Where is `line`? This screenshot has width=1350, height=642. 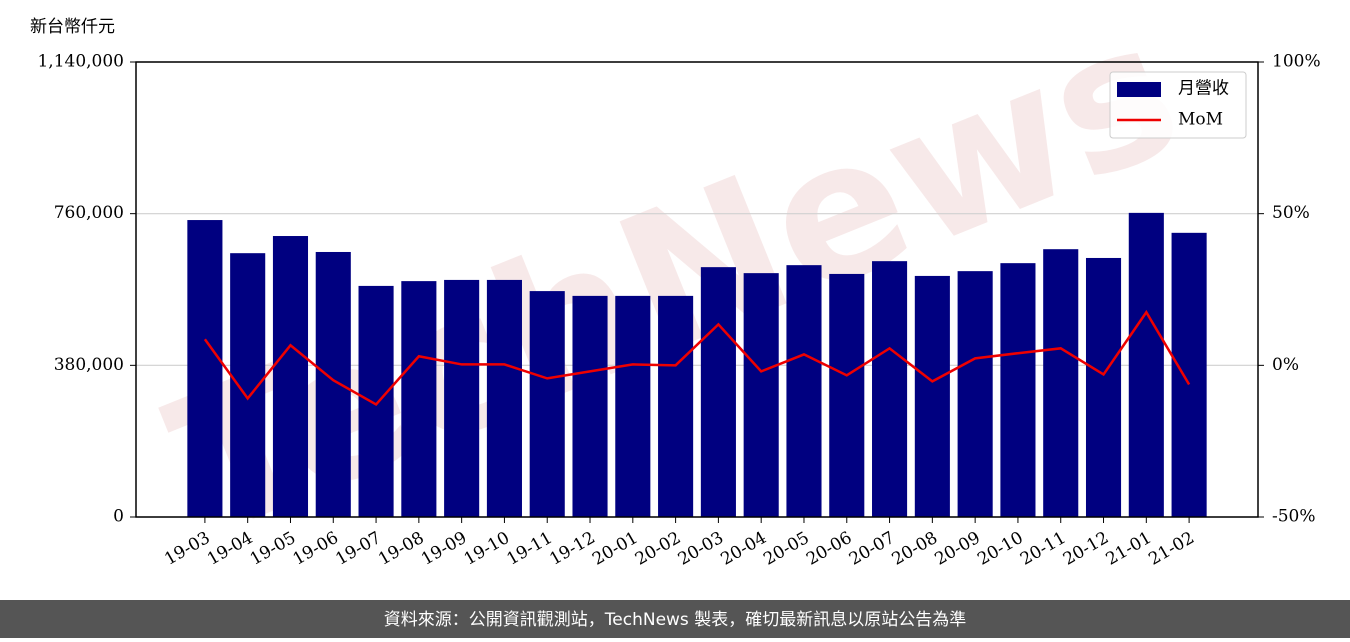 line is located at coordinates (697, 358).